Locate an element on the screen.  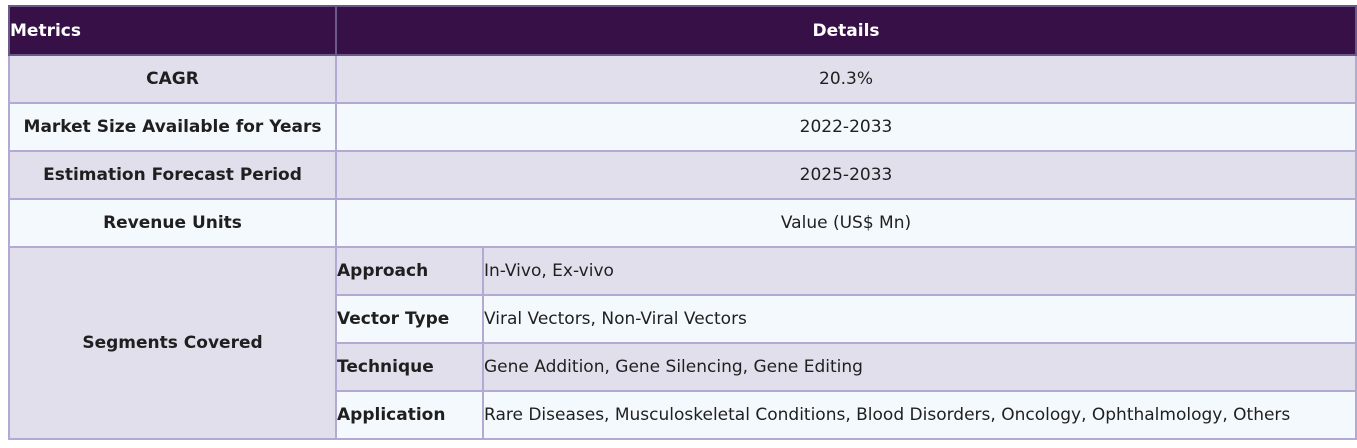
segment-name: Approach is located at coordinates (409, 271).